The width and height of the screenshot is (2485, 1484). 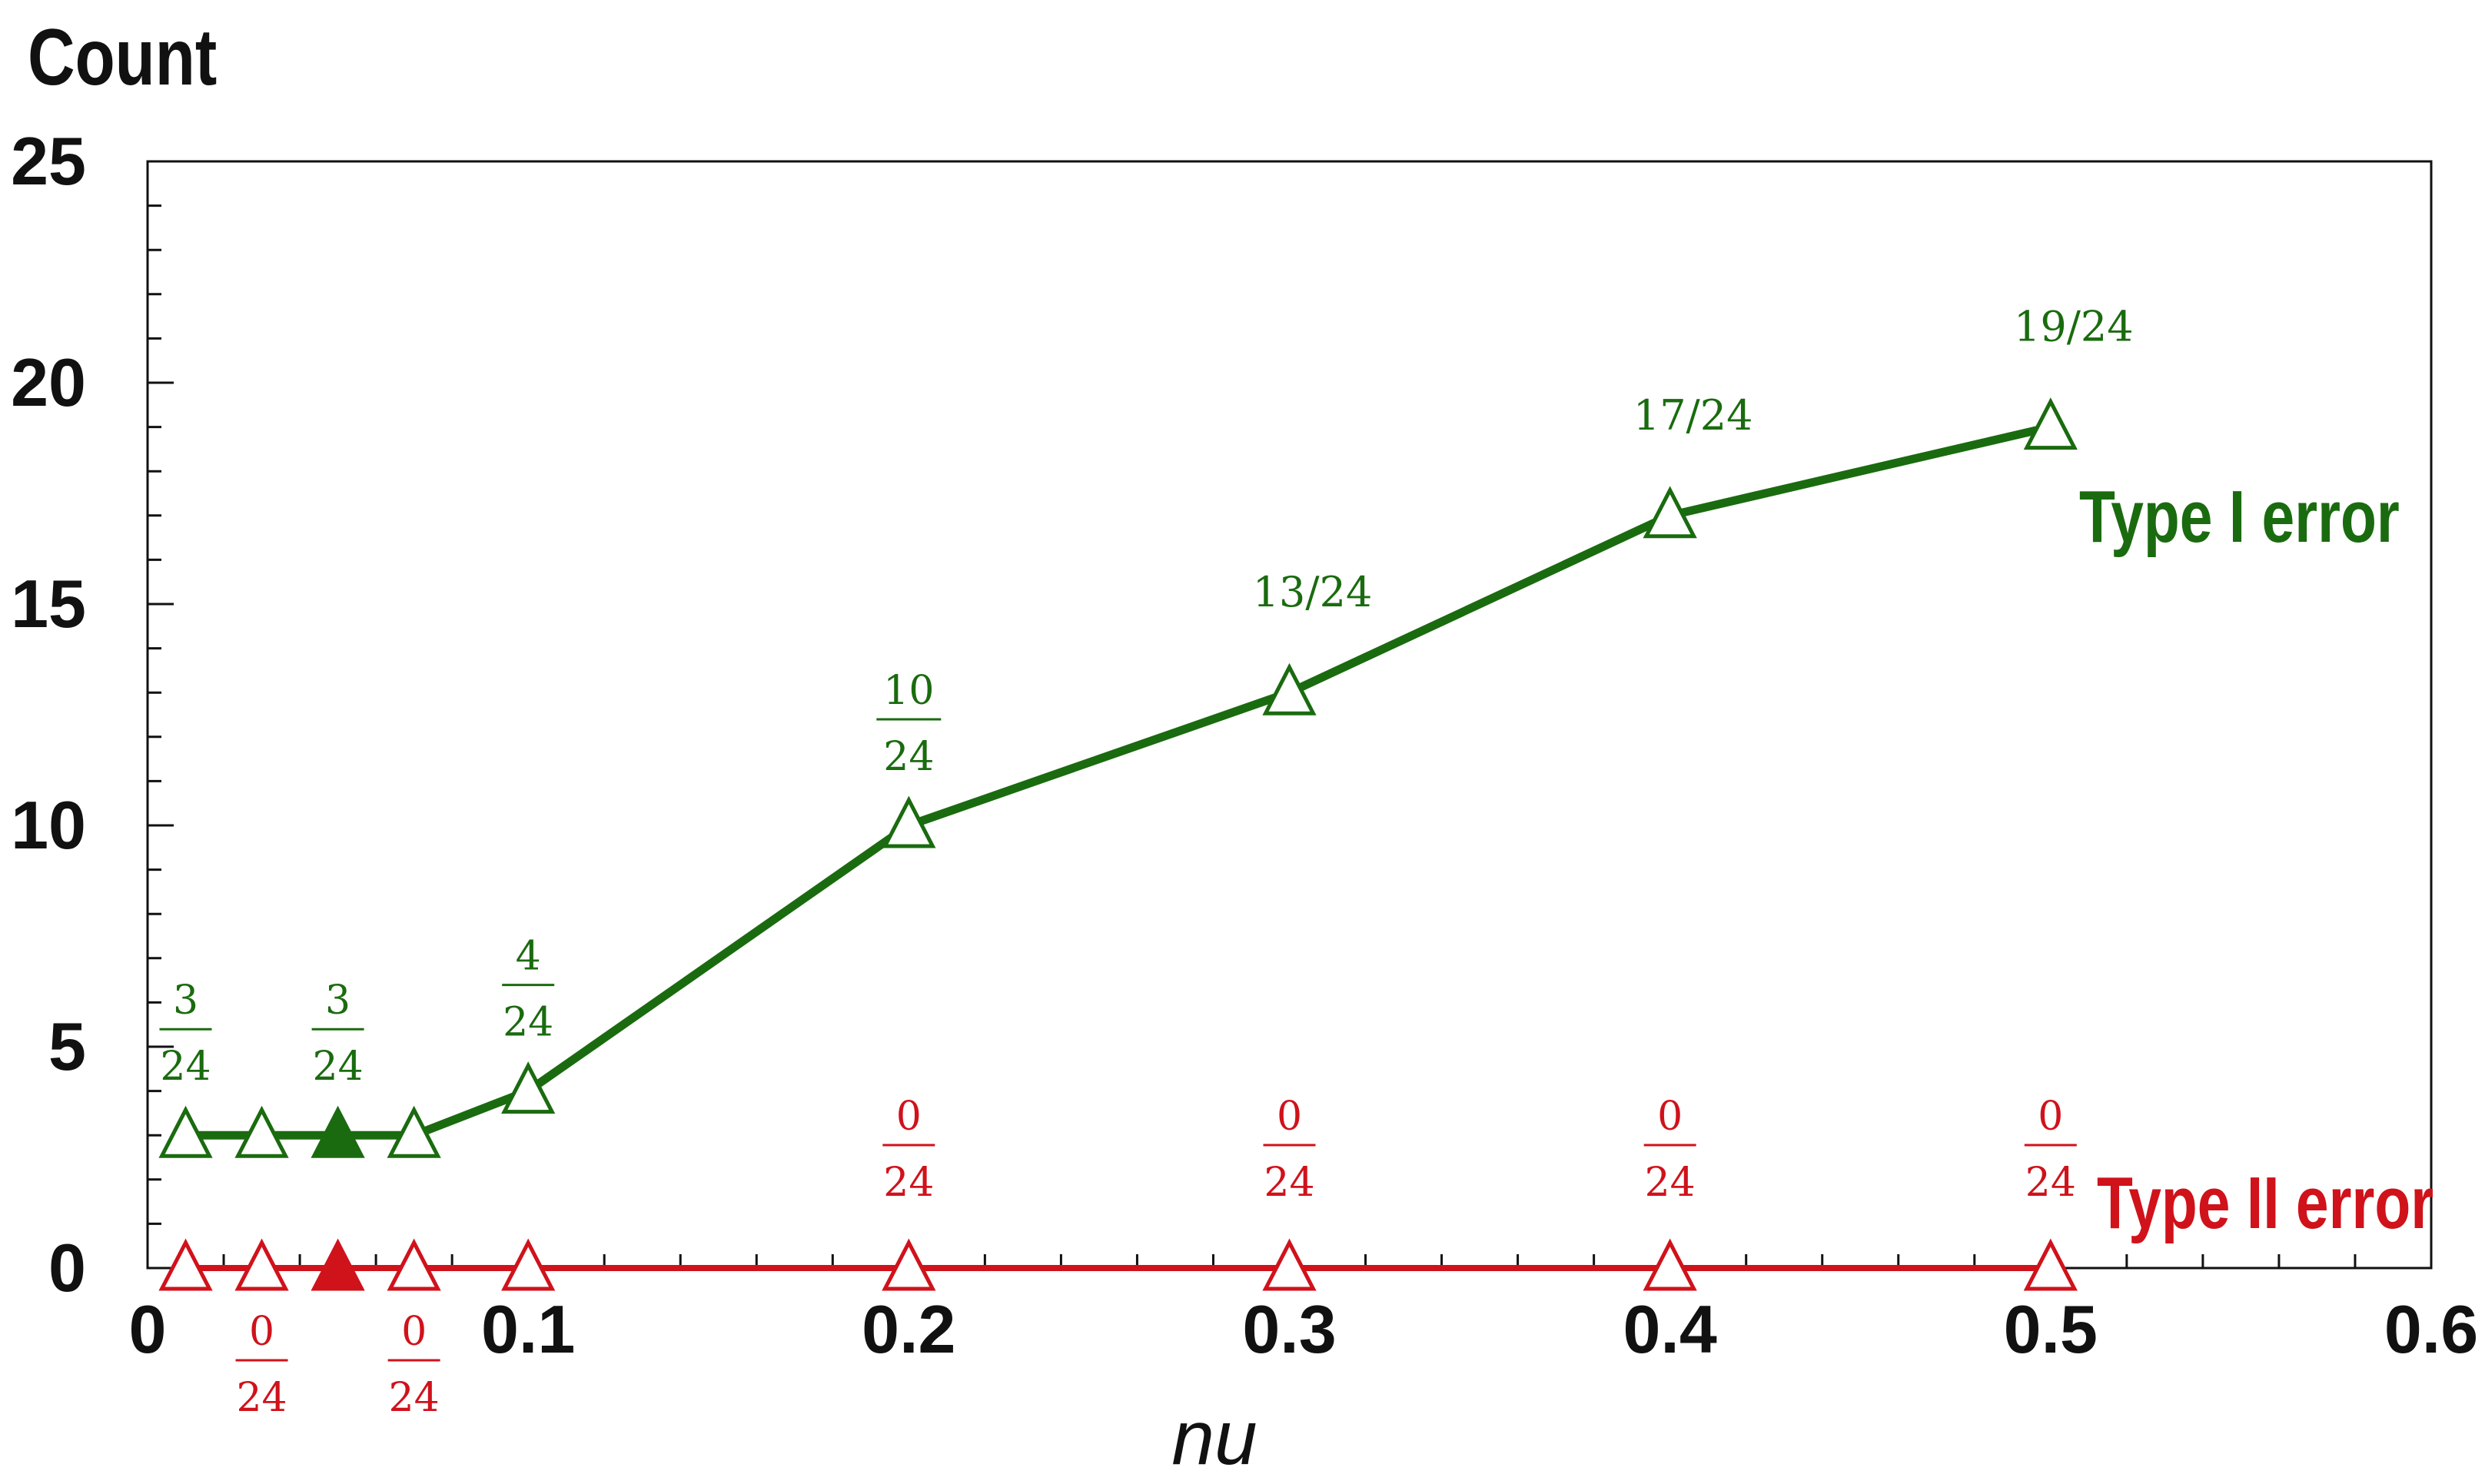 I want to click on x-tick-label: 0, so click(x=148, y=1329).